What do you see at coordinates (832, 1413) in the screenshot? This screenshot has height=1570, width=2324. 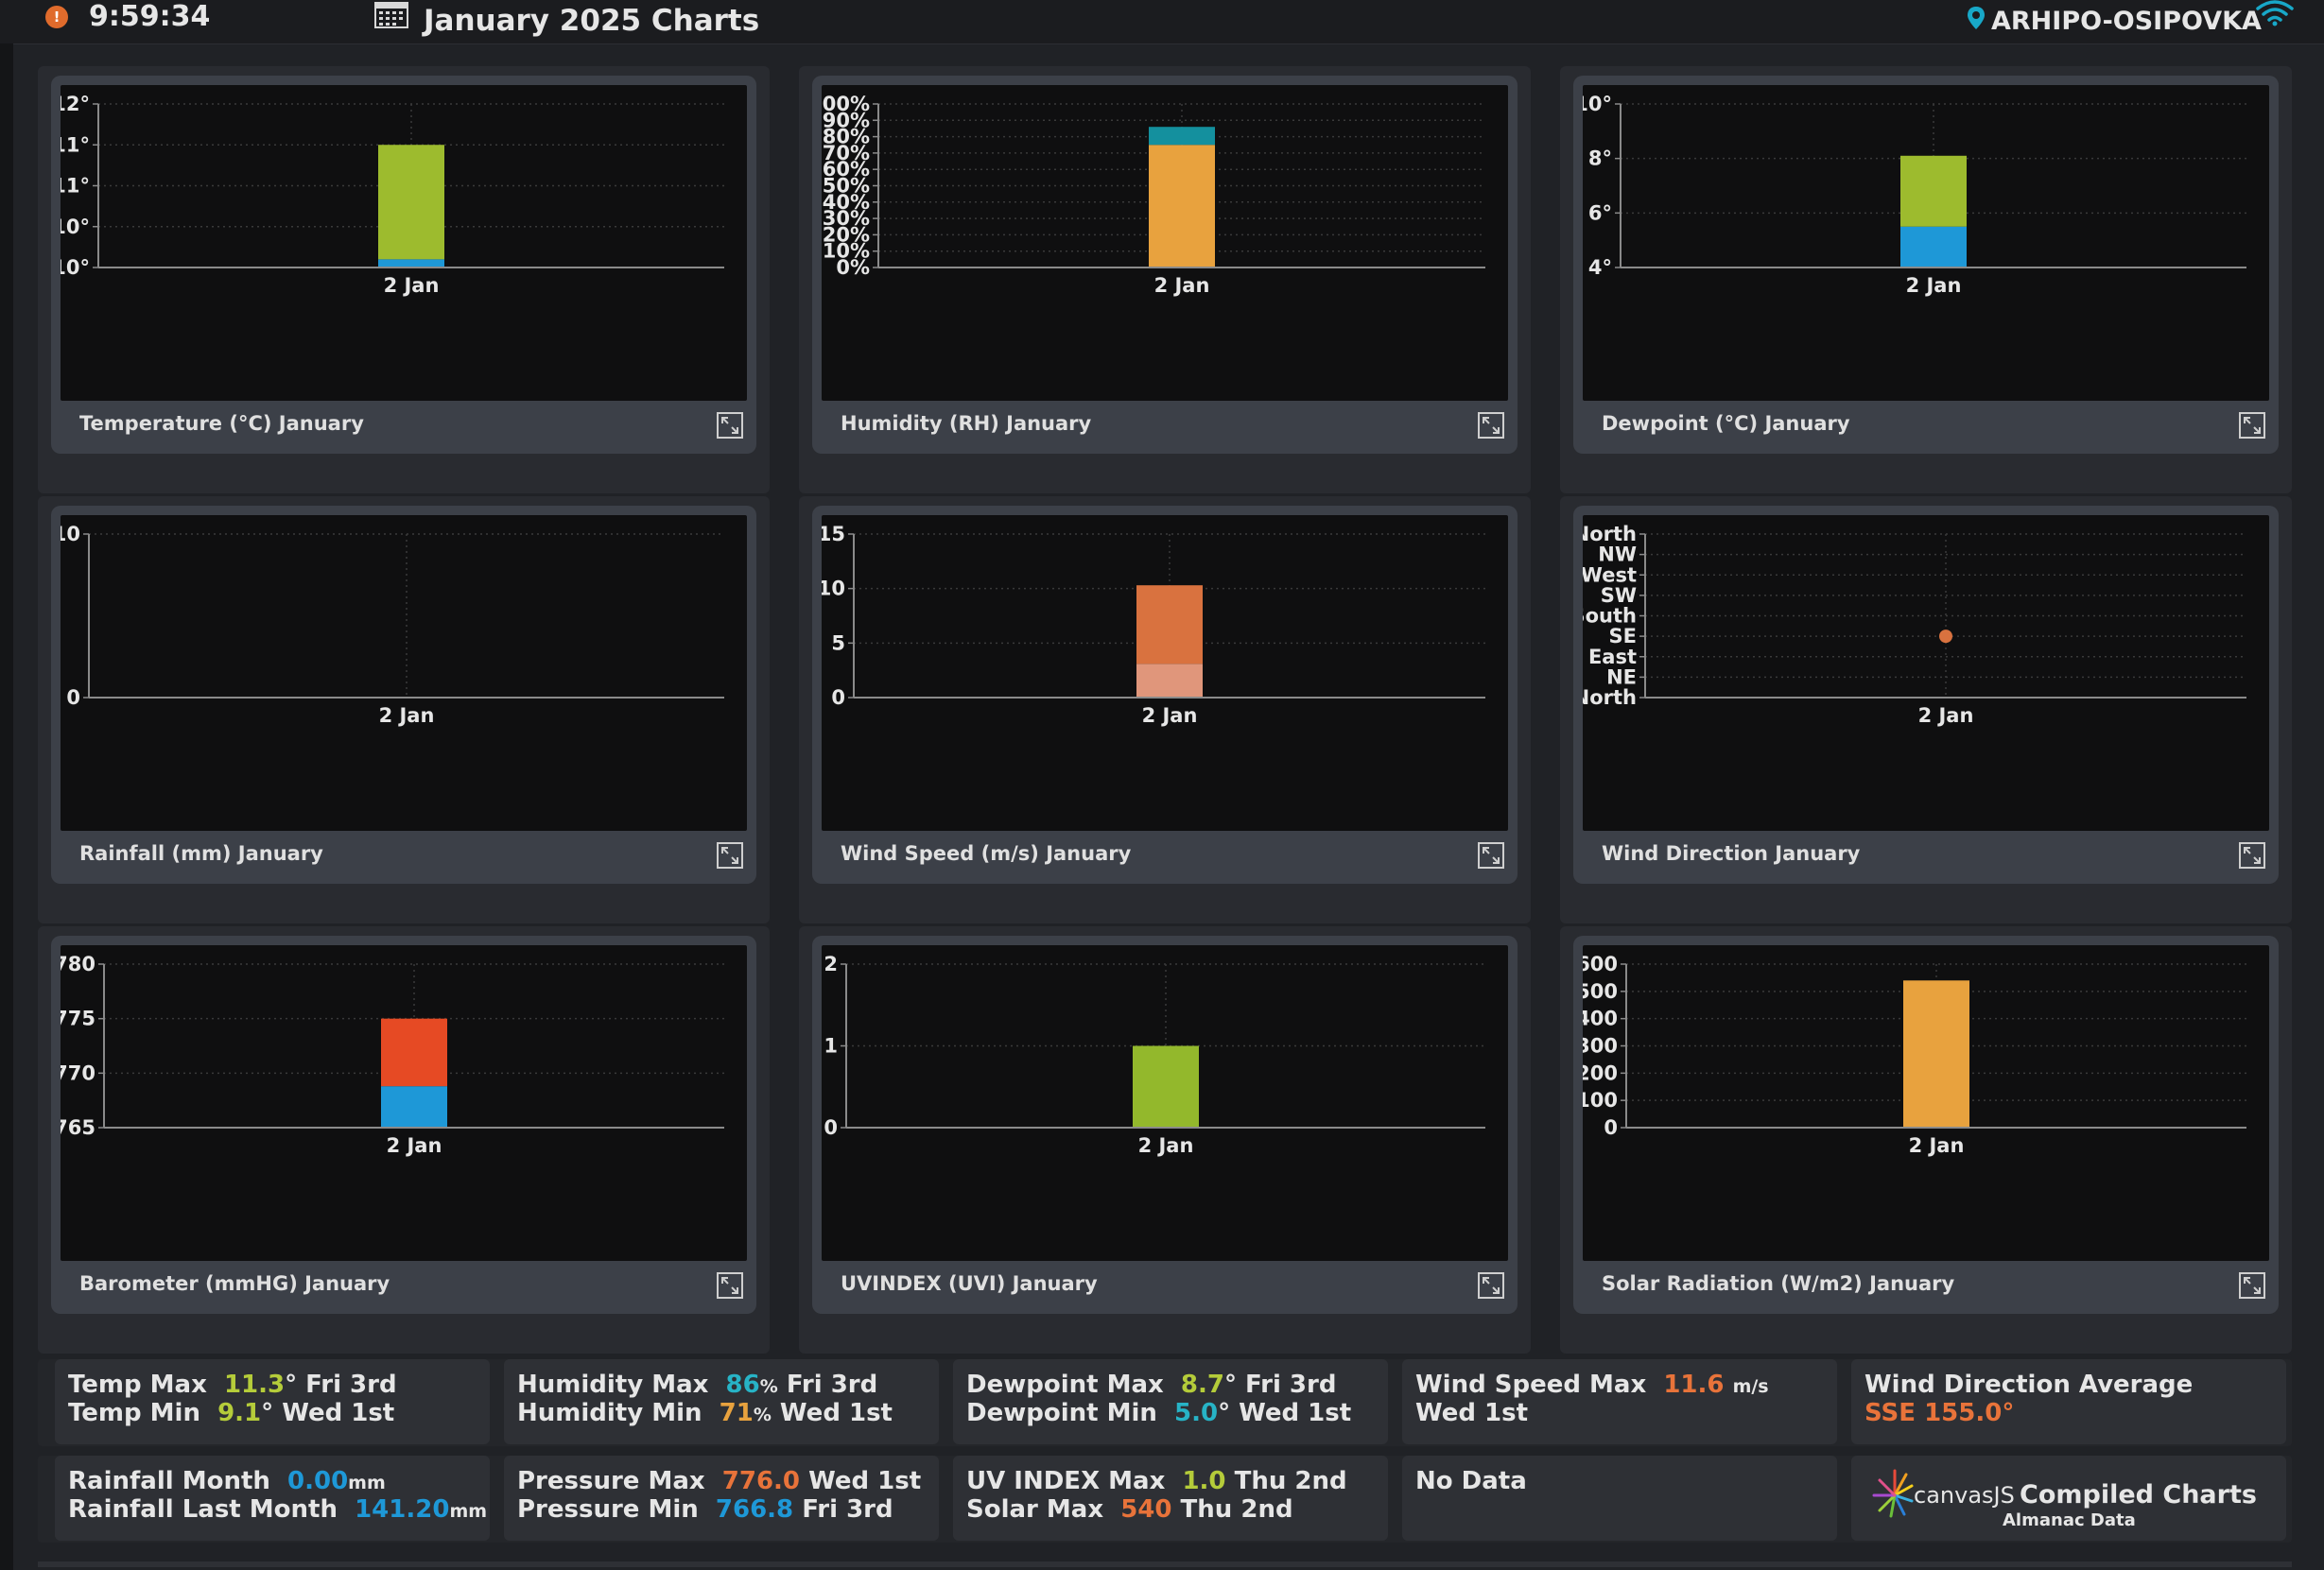 I see `humidity-min-date: Wed 1st` at bounding box center [832, 1413].